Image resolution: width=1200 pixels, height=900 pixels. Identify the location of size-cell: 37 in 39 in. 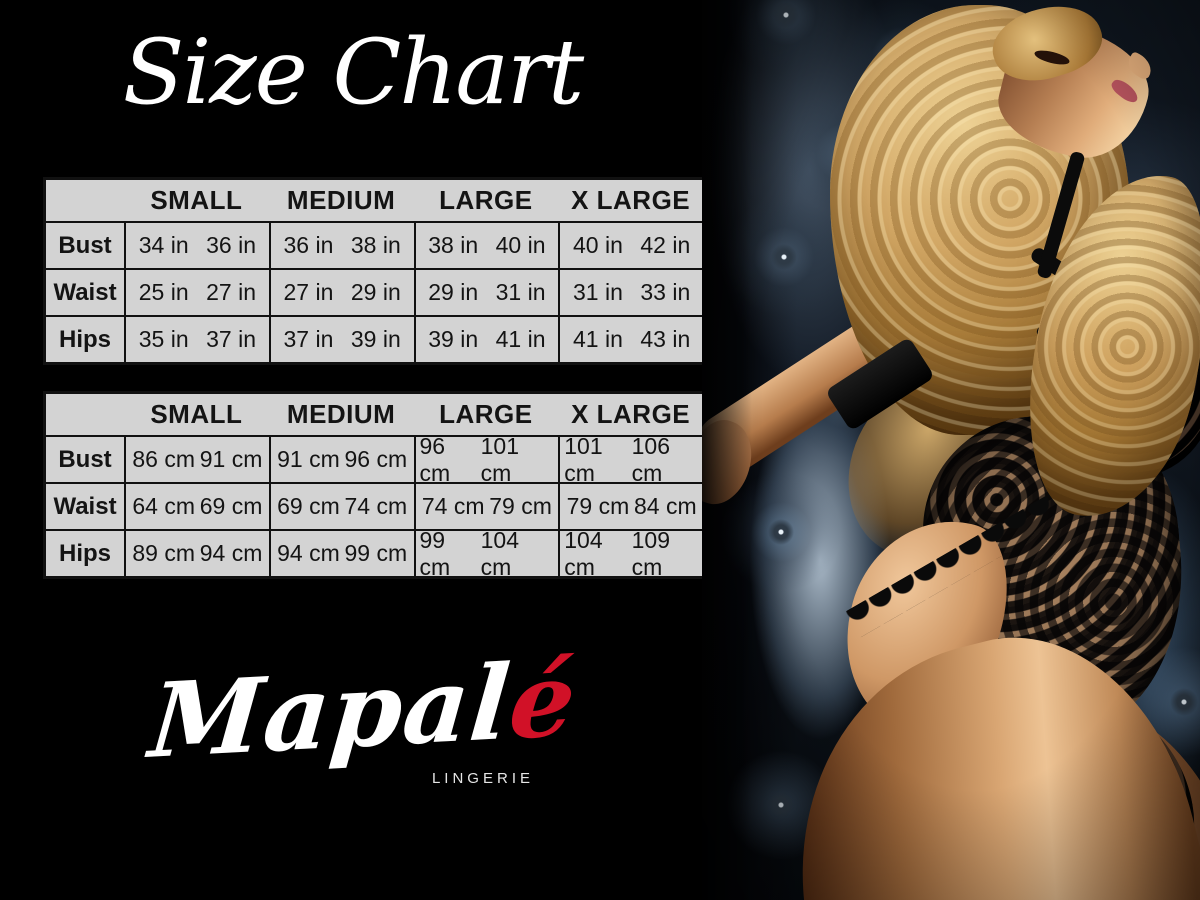
(343, 339).